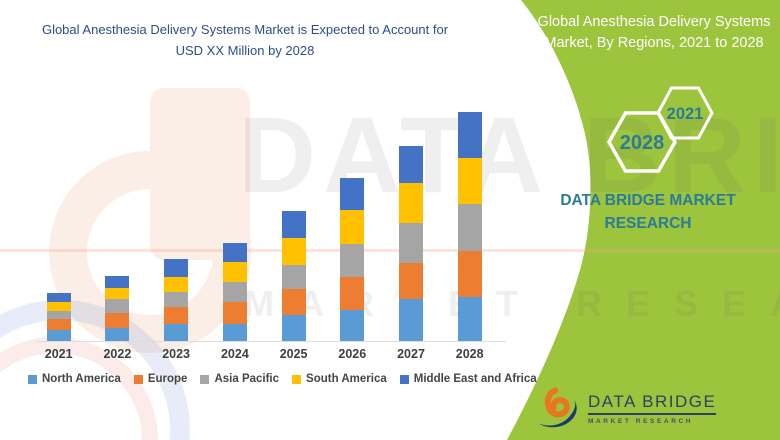 The width and height of the screenshot is (780, 440). What do you see at coordinates (293, 276) in the screenshot?
I see `bar-segment-2025-asia-pacific` at bounding box center [293, 276].